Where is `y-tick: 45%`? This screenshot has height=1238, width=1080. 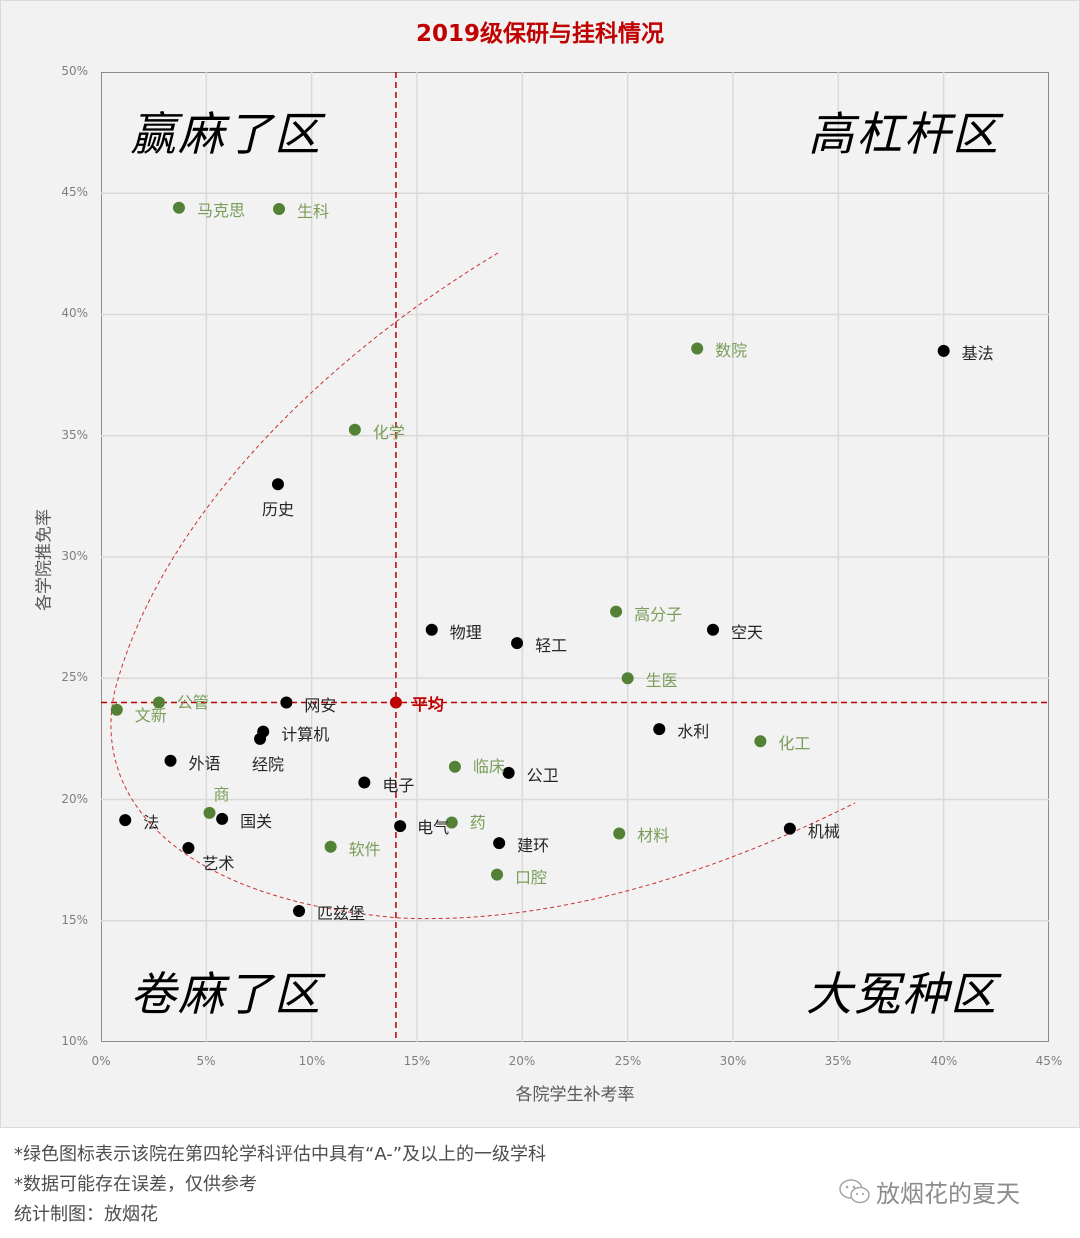
y-tick: 45% is located at coordinates (74, 192).